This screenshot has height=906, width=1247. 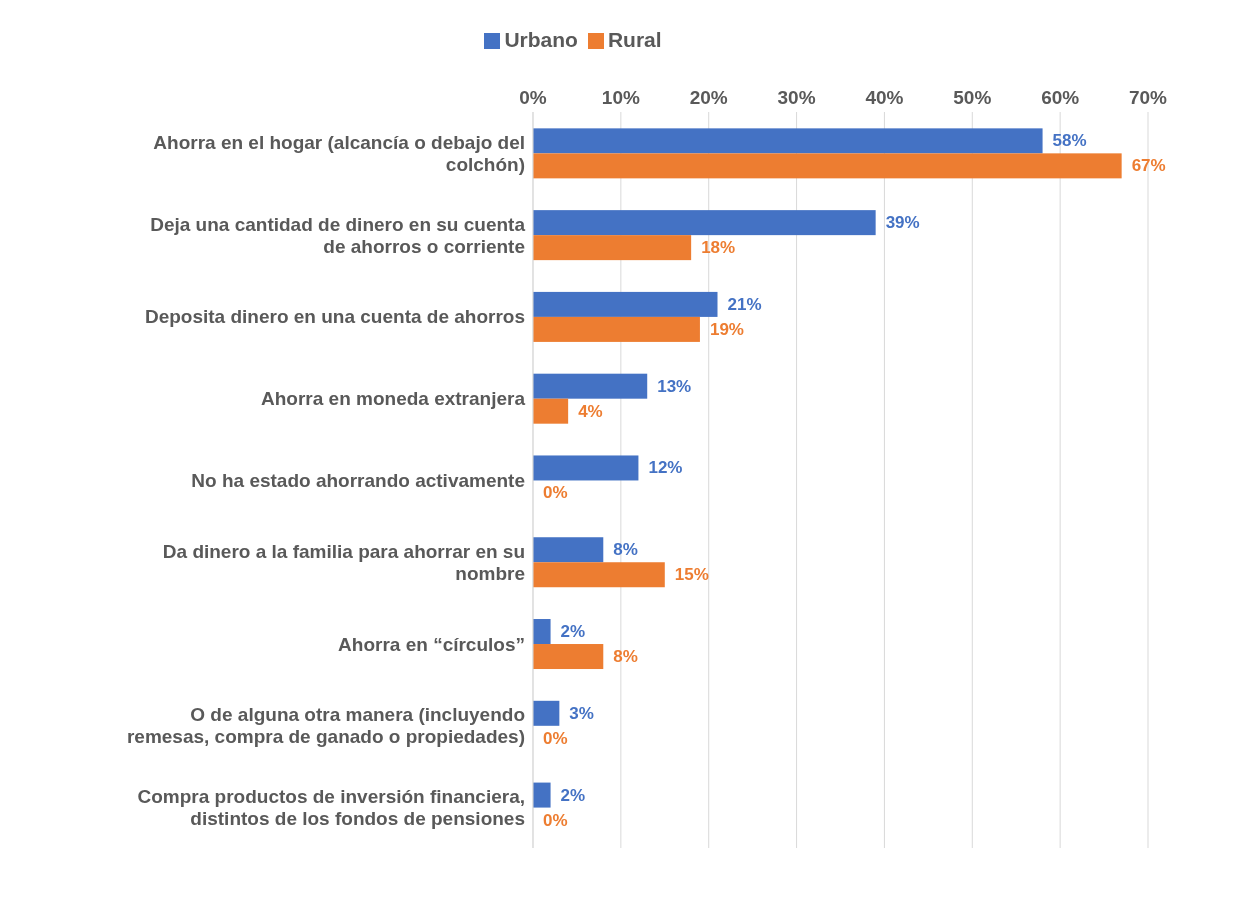 What do you see at coordinates (674, 386) in the screenshot?
I see `data-label: 13%` at bounding box center [674, 386].